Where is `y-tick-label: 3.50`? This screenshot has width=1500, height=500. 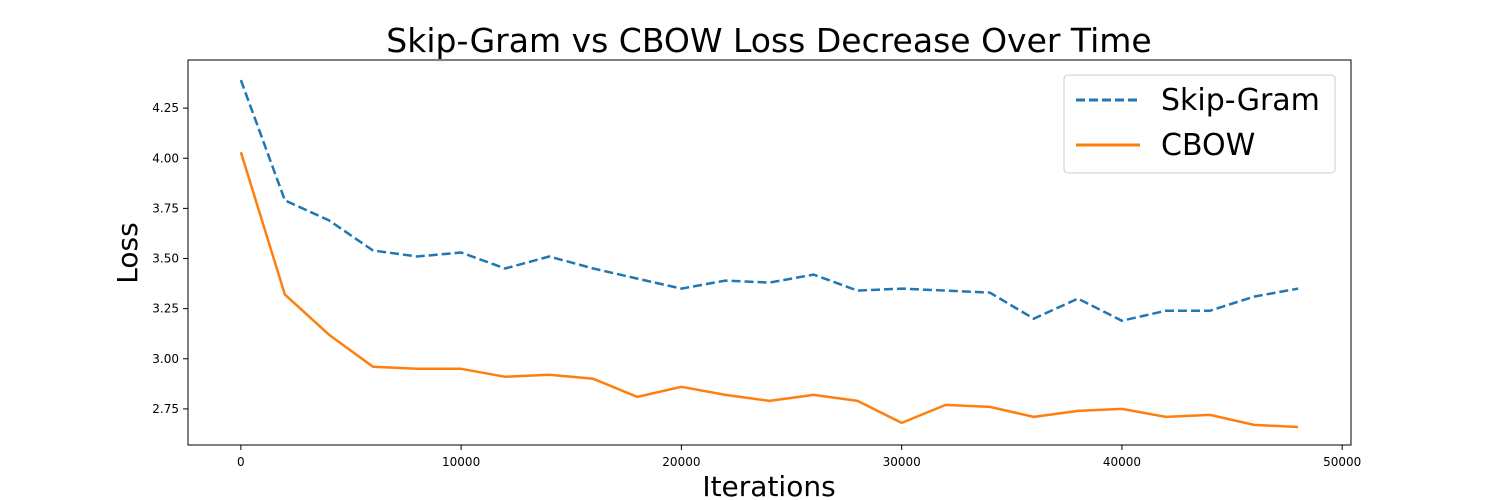 y-tick-label: 3.50 is located at coordinates (165, 259).